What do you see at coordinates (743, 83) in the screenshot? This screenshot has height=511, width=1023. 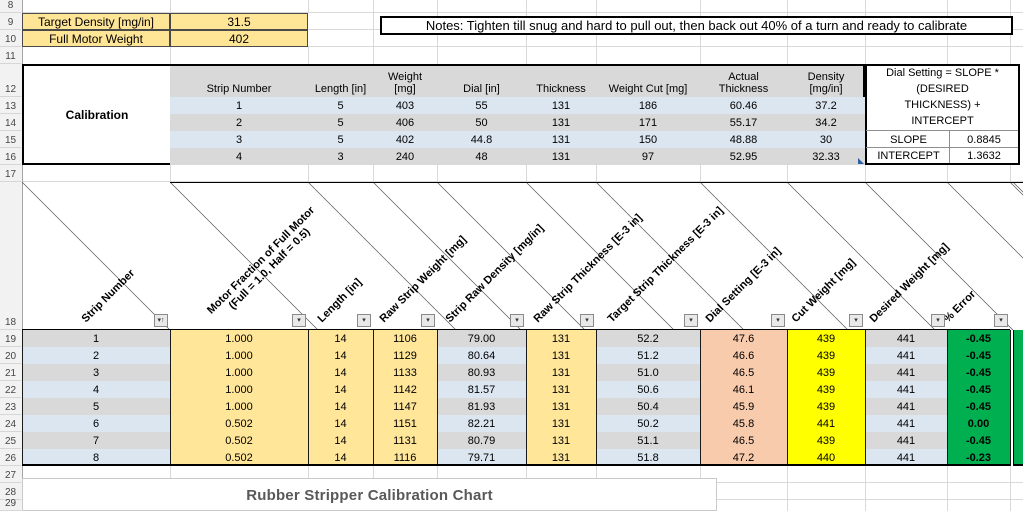 I see `calibration-header-cell: Actual Thickness` at bounding box center [743, 83].